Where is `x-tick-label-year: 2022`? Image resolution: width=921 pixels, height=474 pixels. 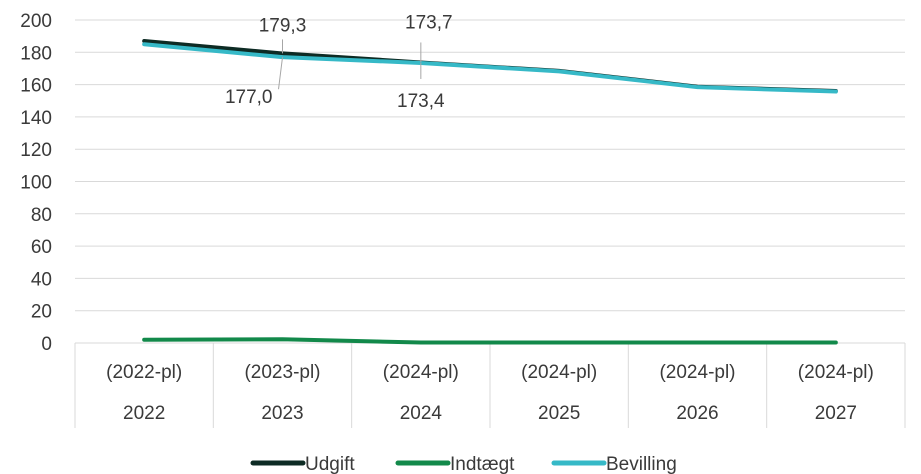
x-tick-label-year: 2022 is located at coordinates (144, 413).